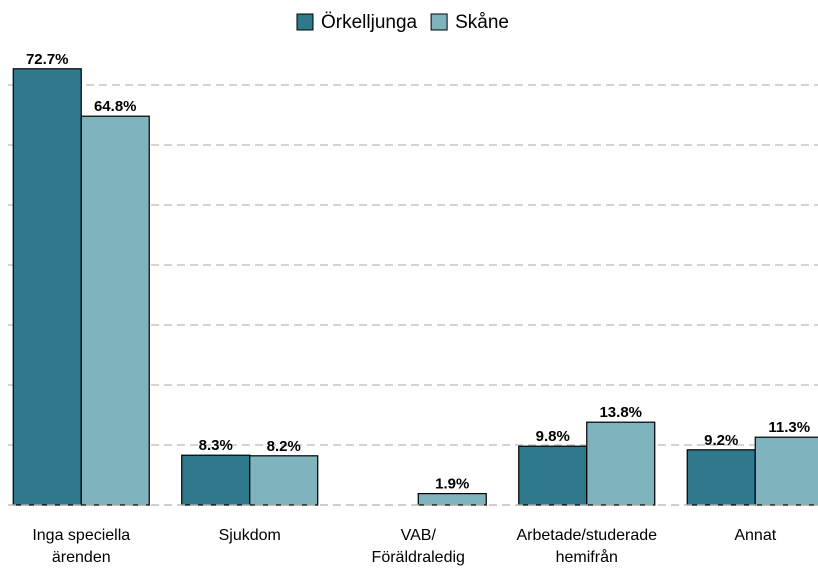 The width and height of the screenshot is (818, 570). What do you see at coordinates (721, 440) in the screenshot?
I see `value-label: 9.2%` at bounding box center [721, 440].